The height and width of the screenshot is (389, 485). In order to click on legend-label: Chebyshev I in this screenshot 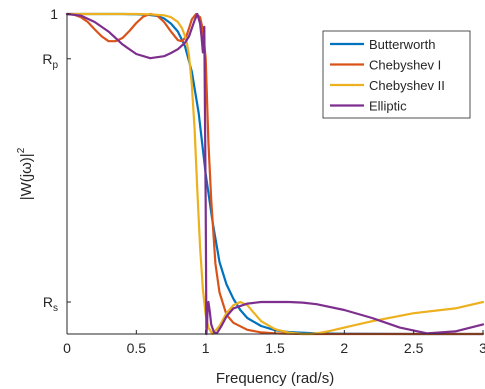, I will do `click(405, 65)`.